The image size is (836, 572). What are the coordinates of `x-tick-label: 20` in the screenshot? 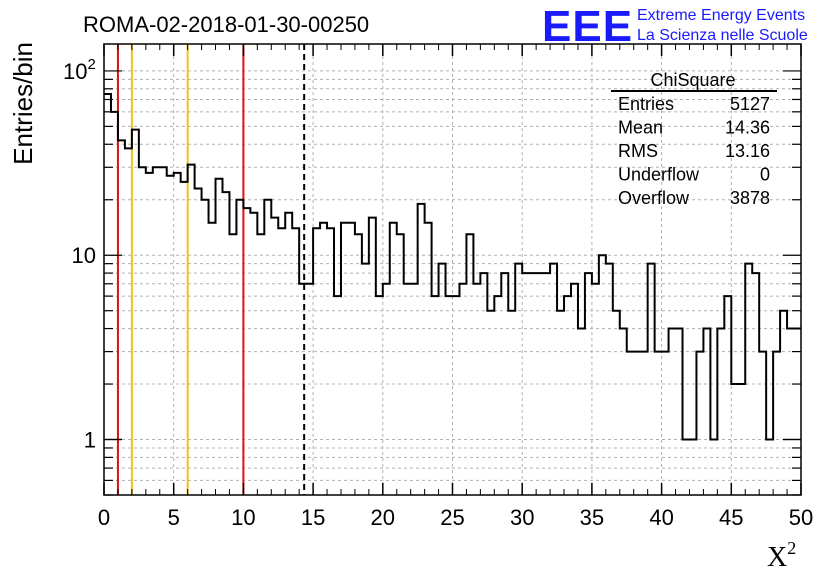 It's located at (383, 517).